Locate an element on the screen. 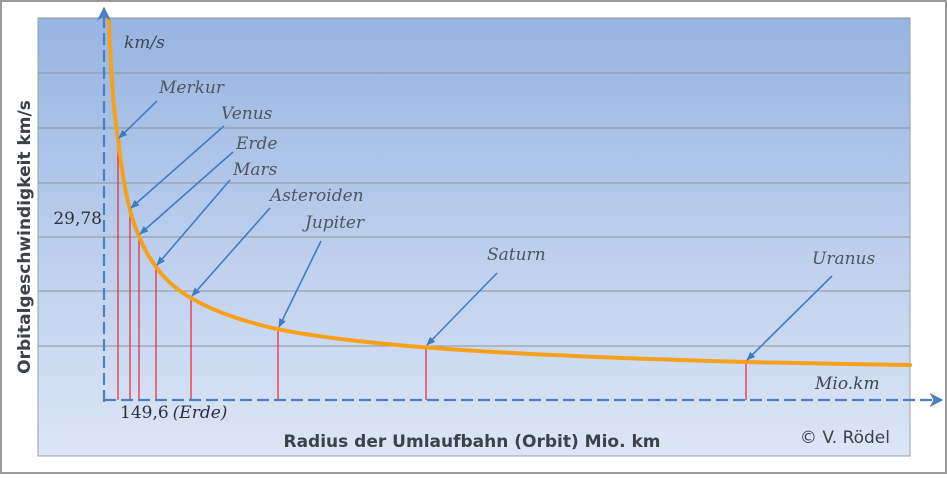 This screenshot has width=947, height=478. y-unit-label: km/s is located at coordinates (144, 43).